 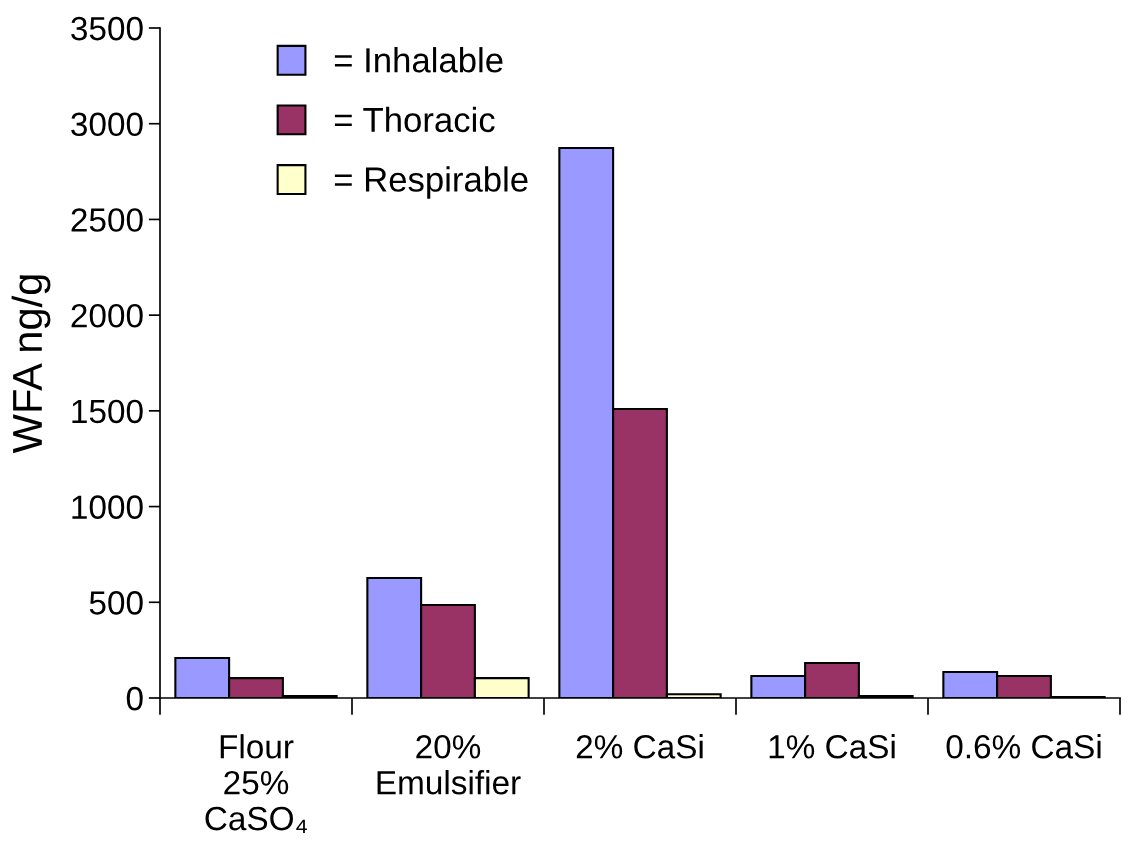 What do you see at coordinates (107, 28) in the screenshot?
I see `y-tick-label: 3500` at bounding box center [107, 28].